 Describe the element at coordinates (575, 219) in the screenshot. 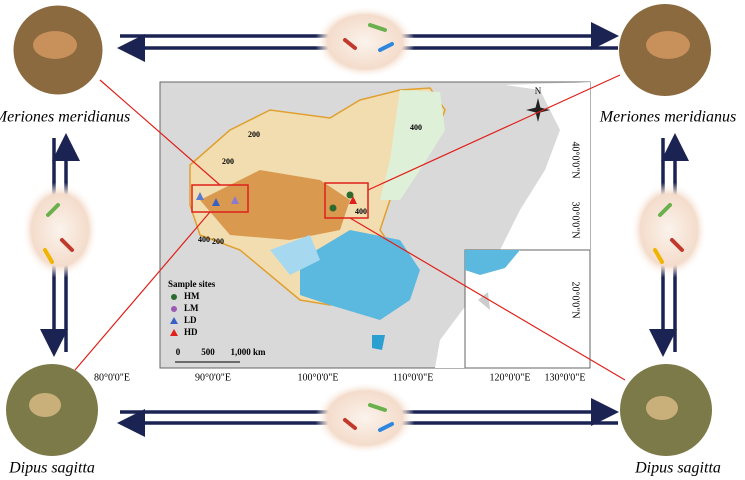

I see `latitude-label: 30°0'0"N` at that location.